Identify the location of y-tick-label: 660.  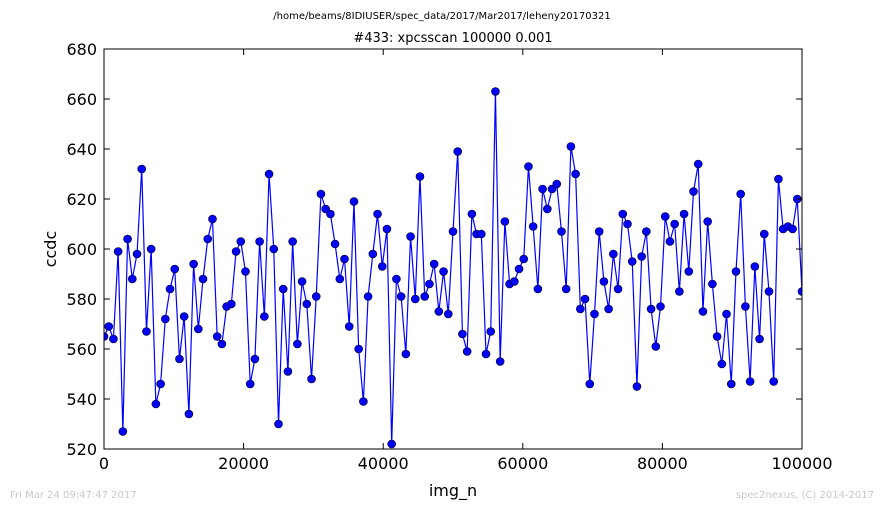
(81, 99).